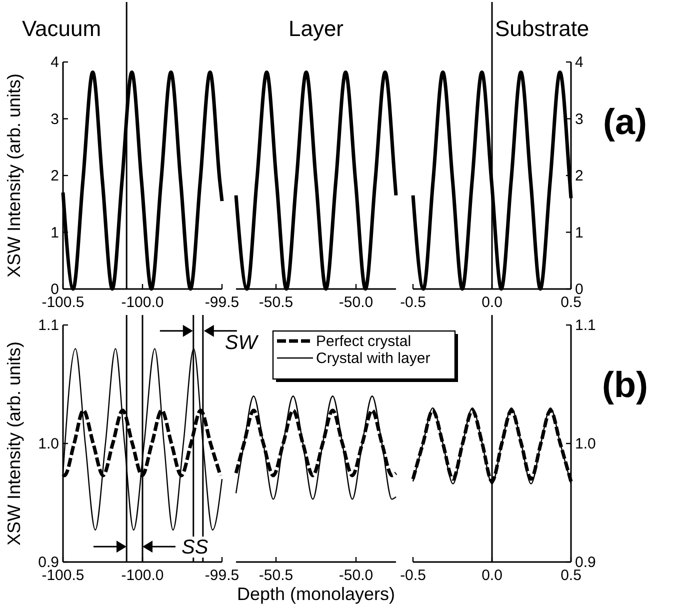  What do you see at coordinates (373, 358) in the screenshot?
I see `legend-label: Crystal with layer` at bounding box center [373, 358].